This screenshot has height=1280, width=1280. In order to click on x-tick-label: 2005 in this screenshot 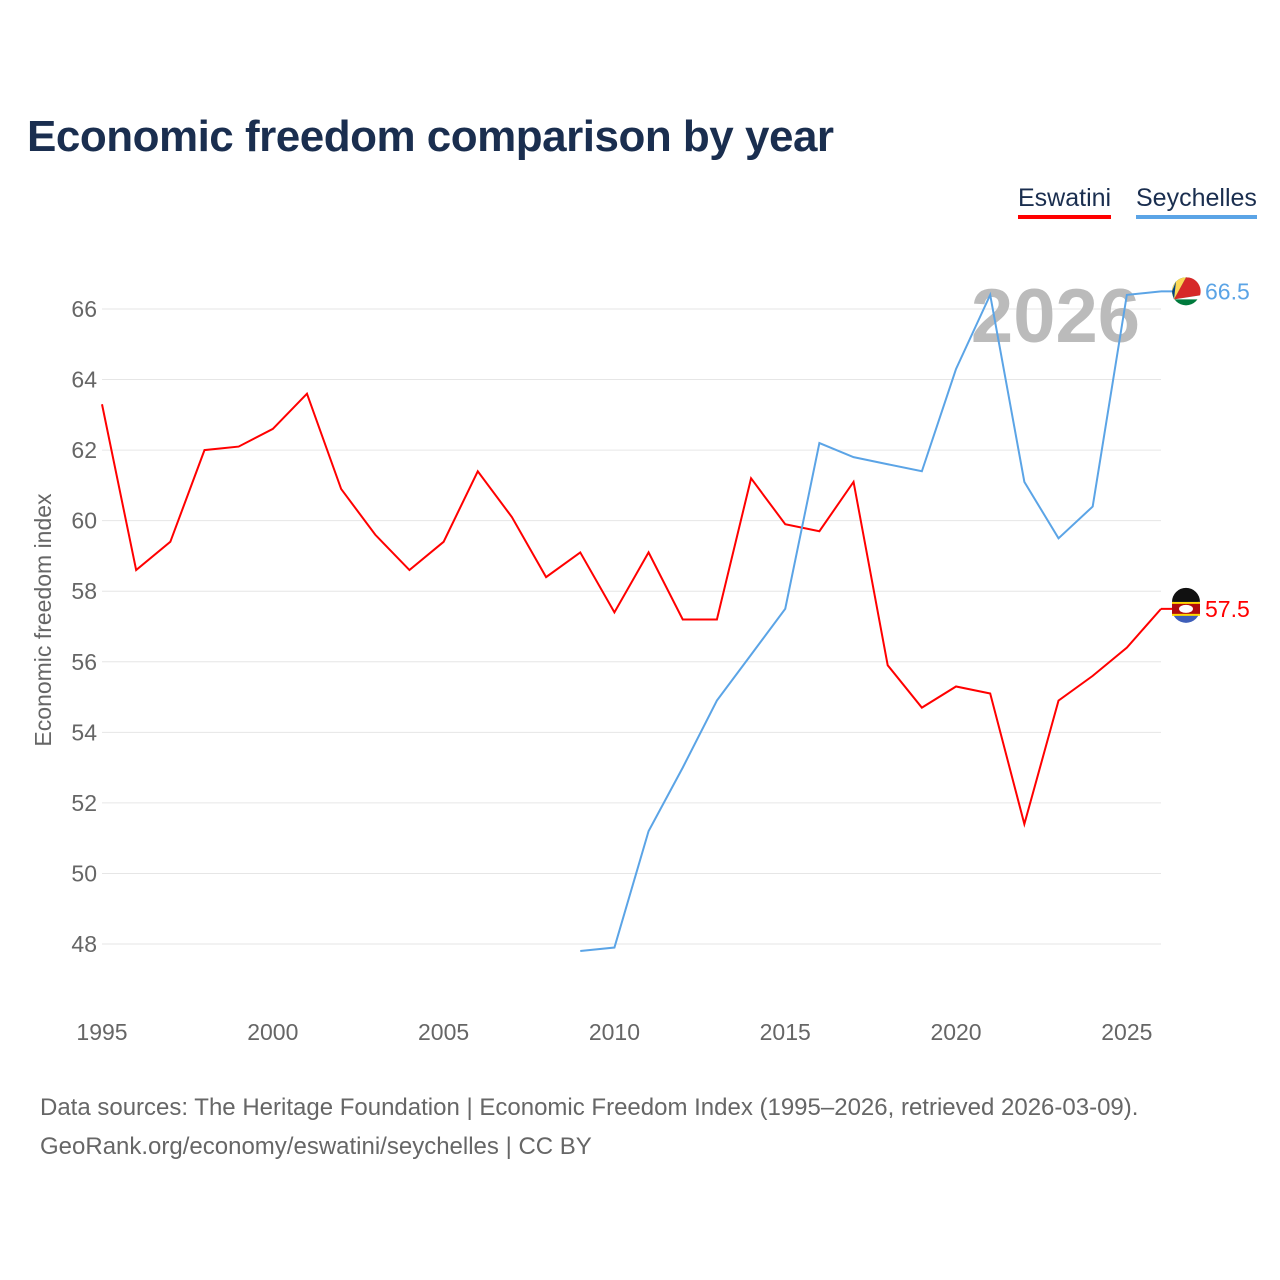, I will do `click(443, 1032)`.